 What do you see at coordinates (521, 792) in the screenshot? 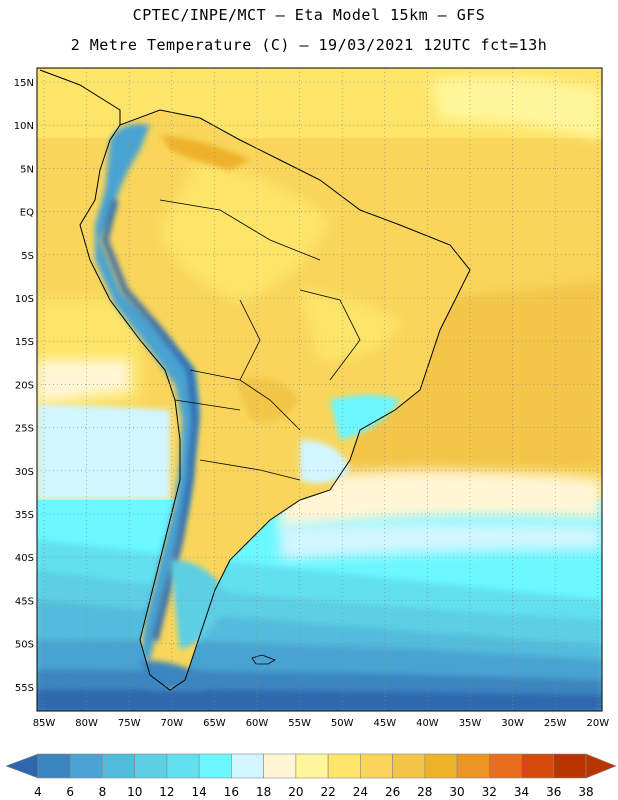
I see `colorbar-label: 34` at bounding box center [521, 792].